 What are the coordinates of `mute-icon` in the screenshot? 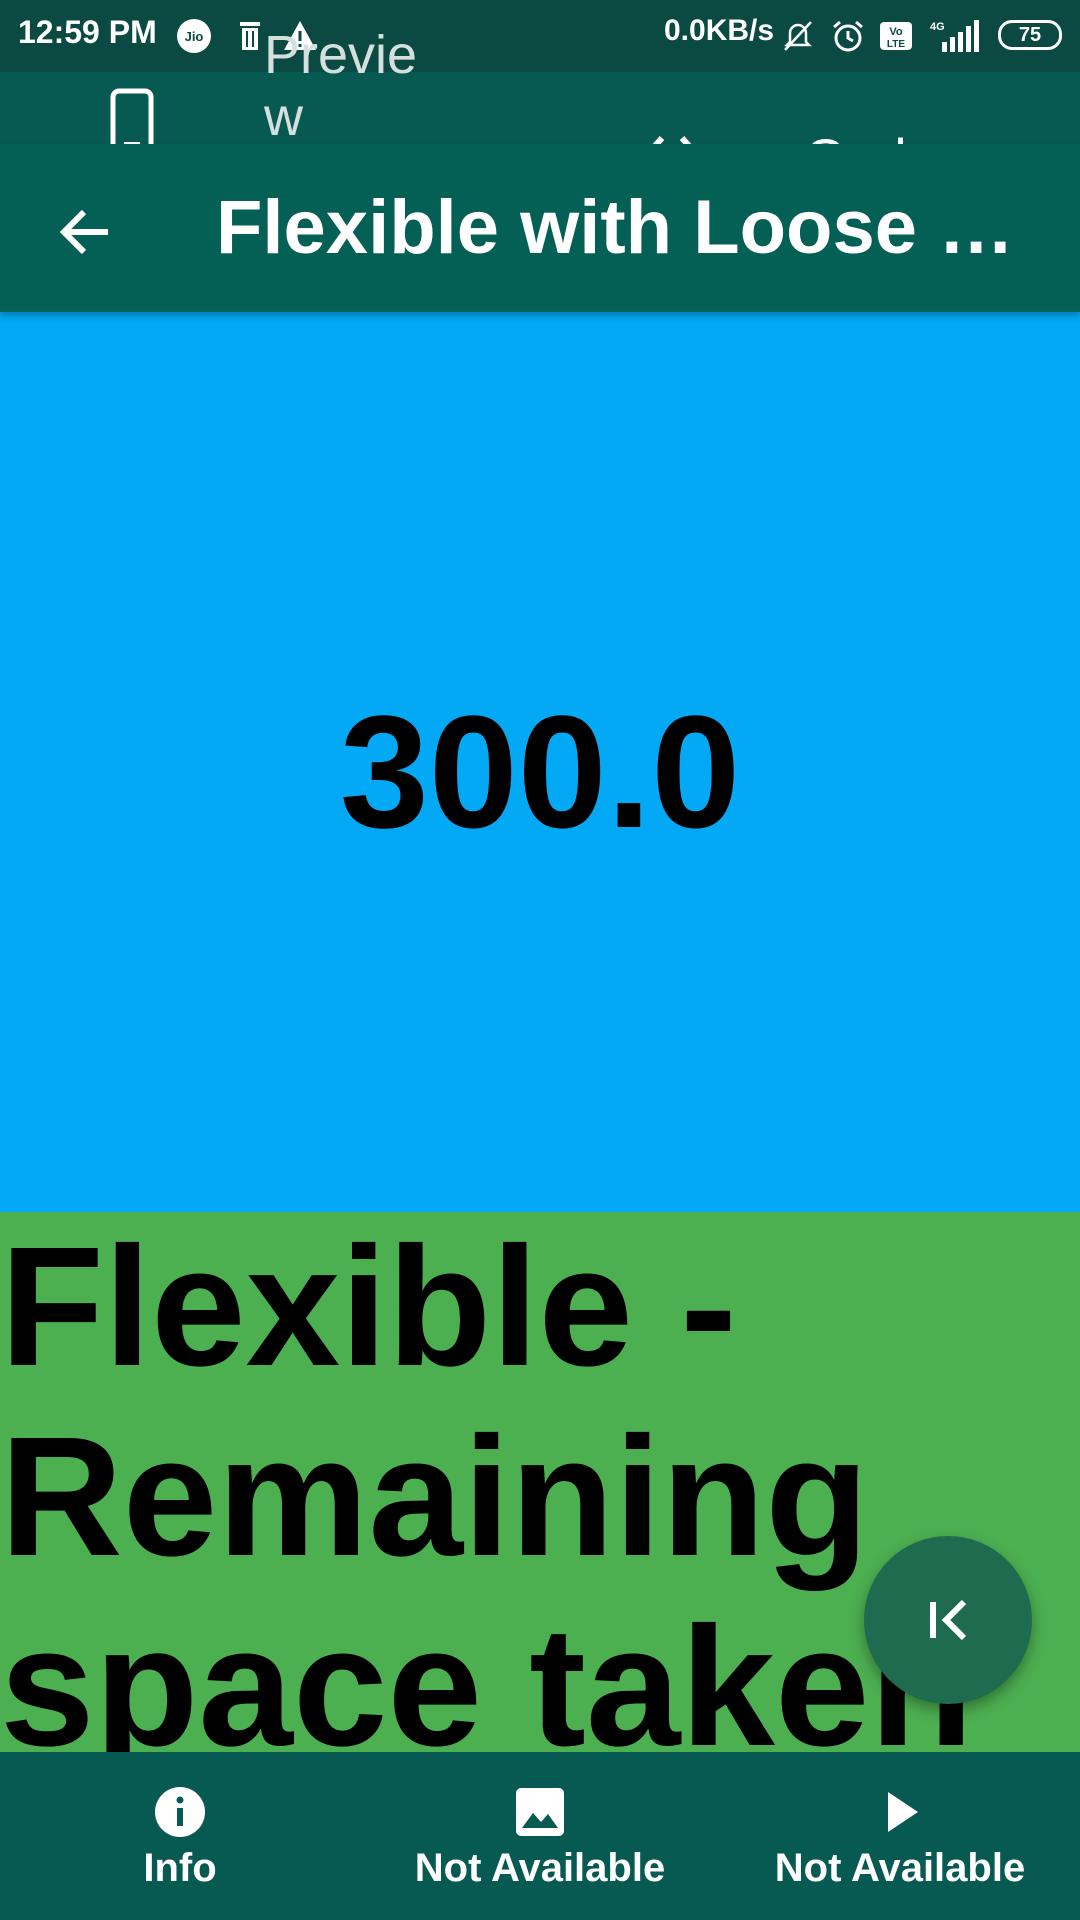 It's located at (798, 36).